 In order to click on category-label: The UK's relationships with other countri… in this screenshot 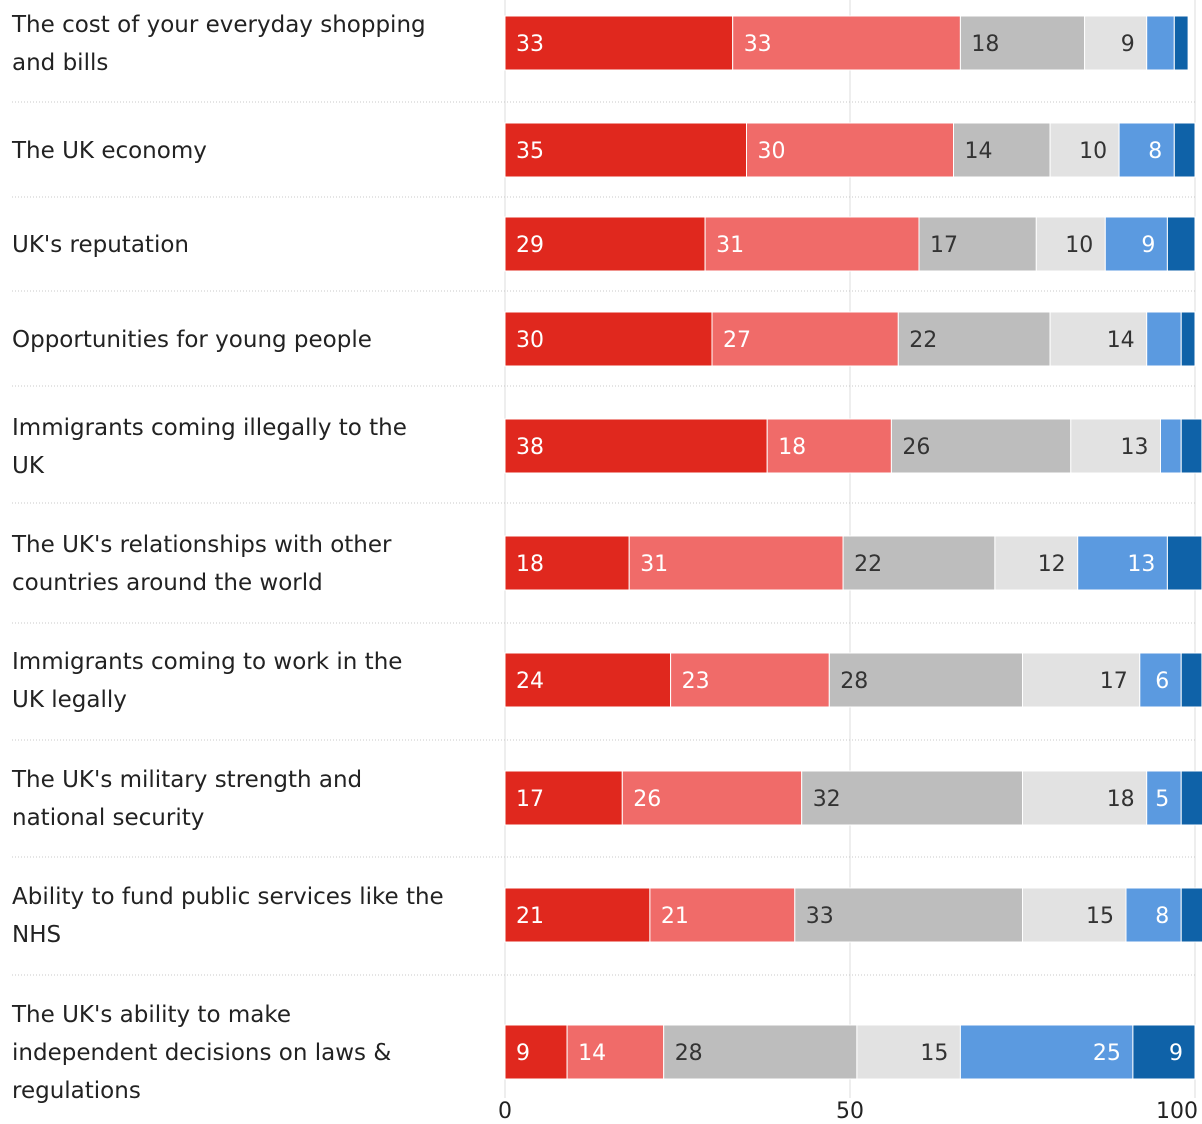, I will do `click(201, 564)`.